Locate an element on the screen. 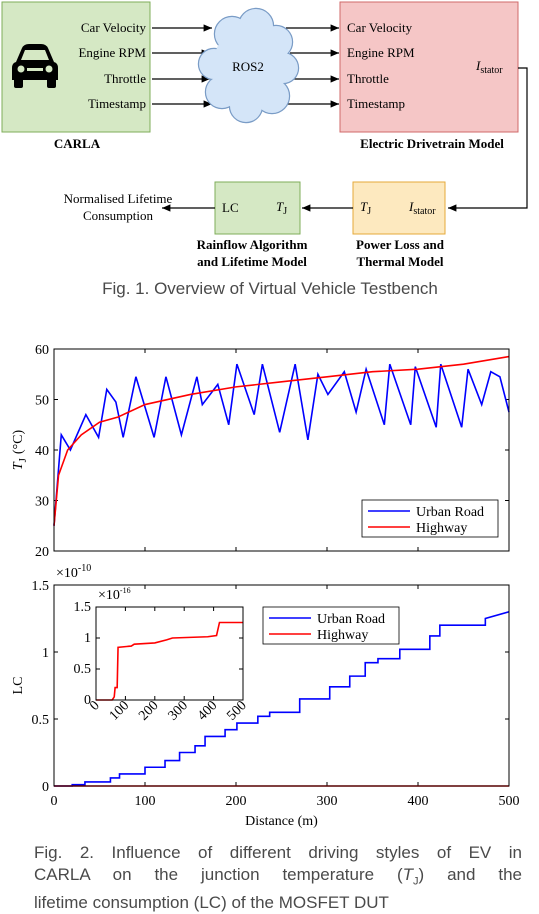 Image resolution: width=539 pixels, height=914 pixels. input-label: Istator is located at coordinates (422, 208).